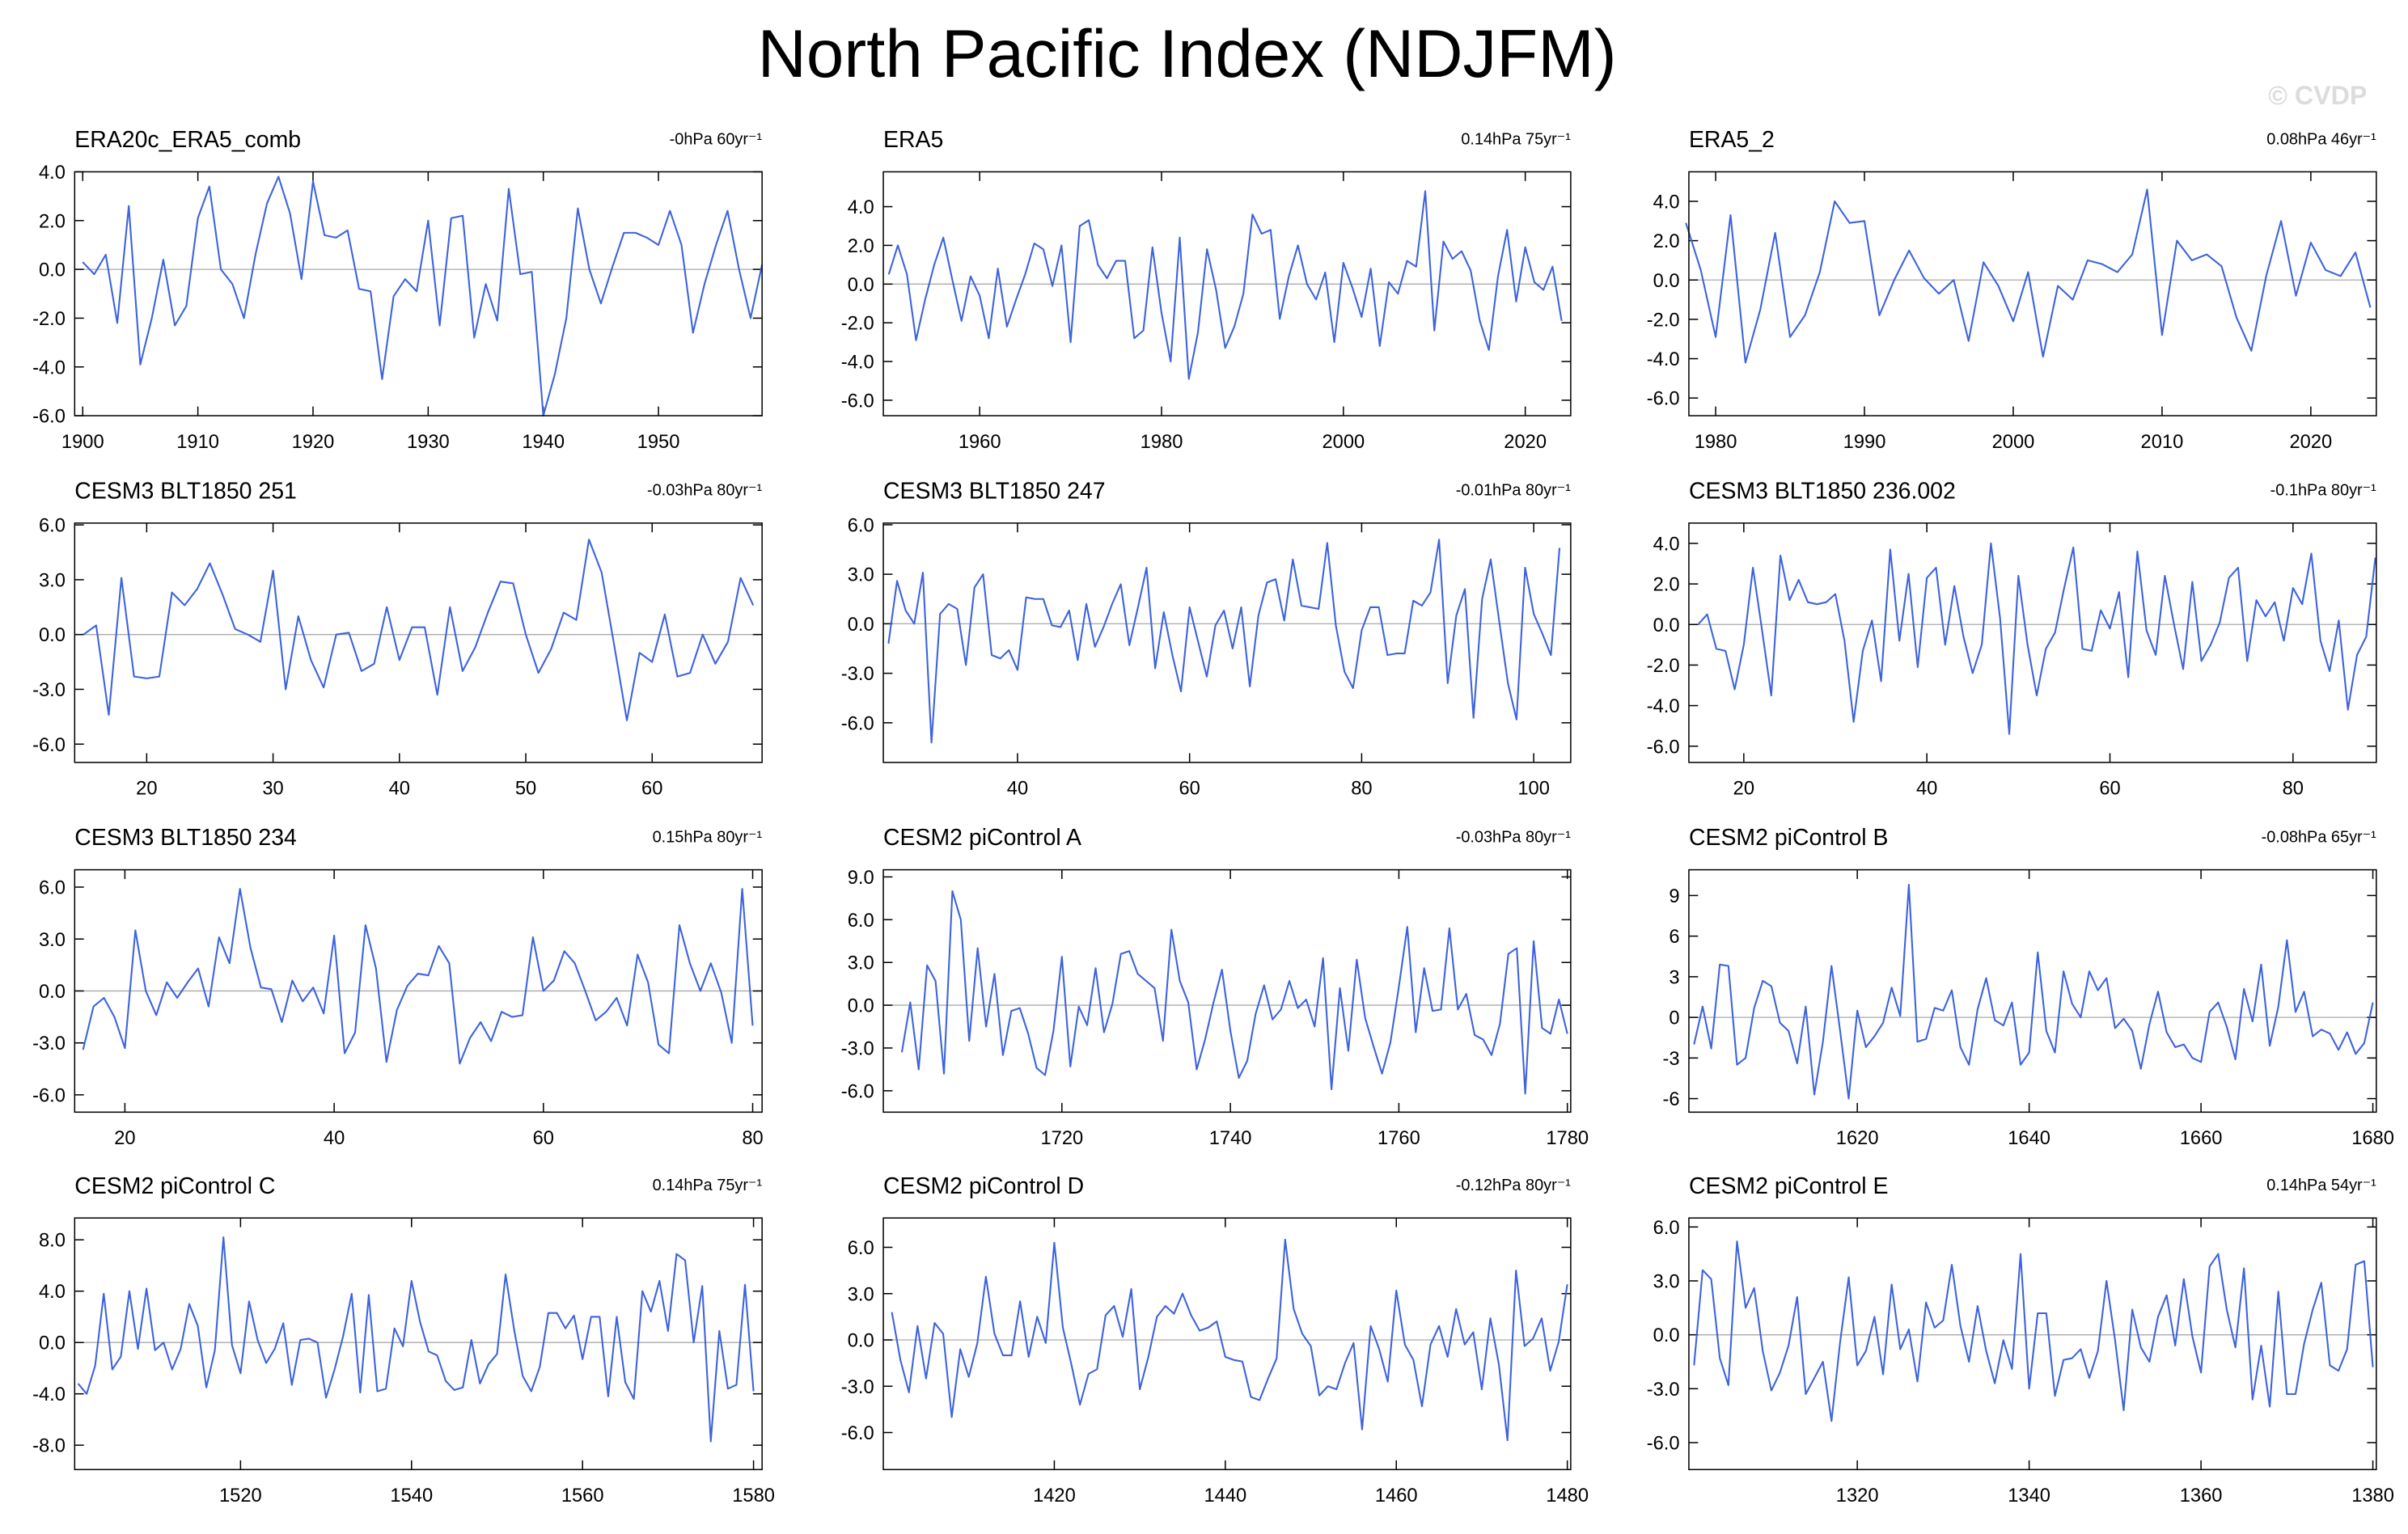 This screenshot has width=2408, height=1534. Describe the element at coordinates (1514, 491) in the screenshot. I see `panel-trend: -0.01hPa 80yr⁻¹` at that location.